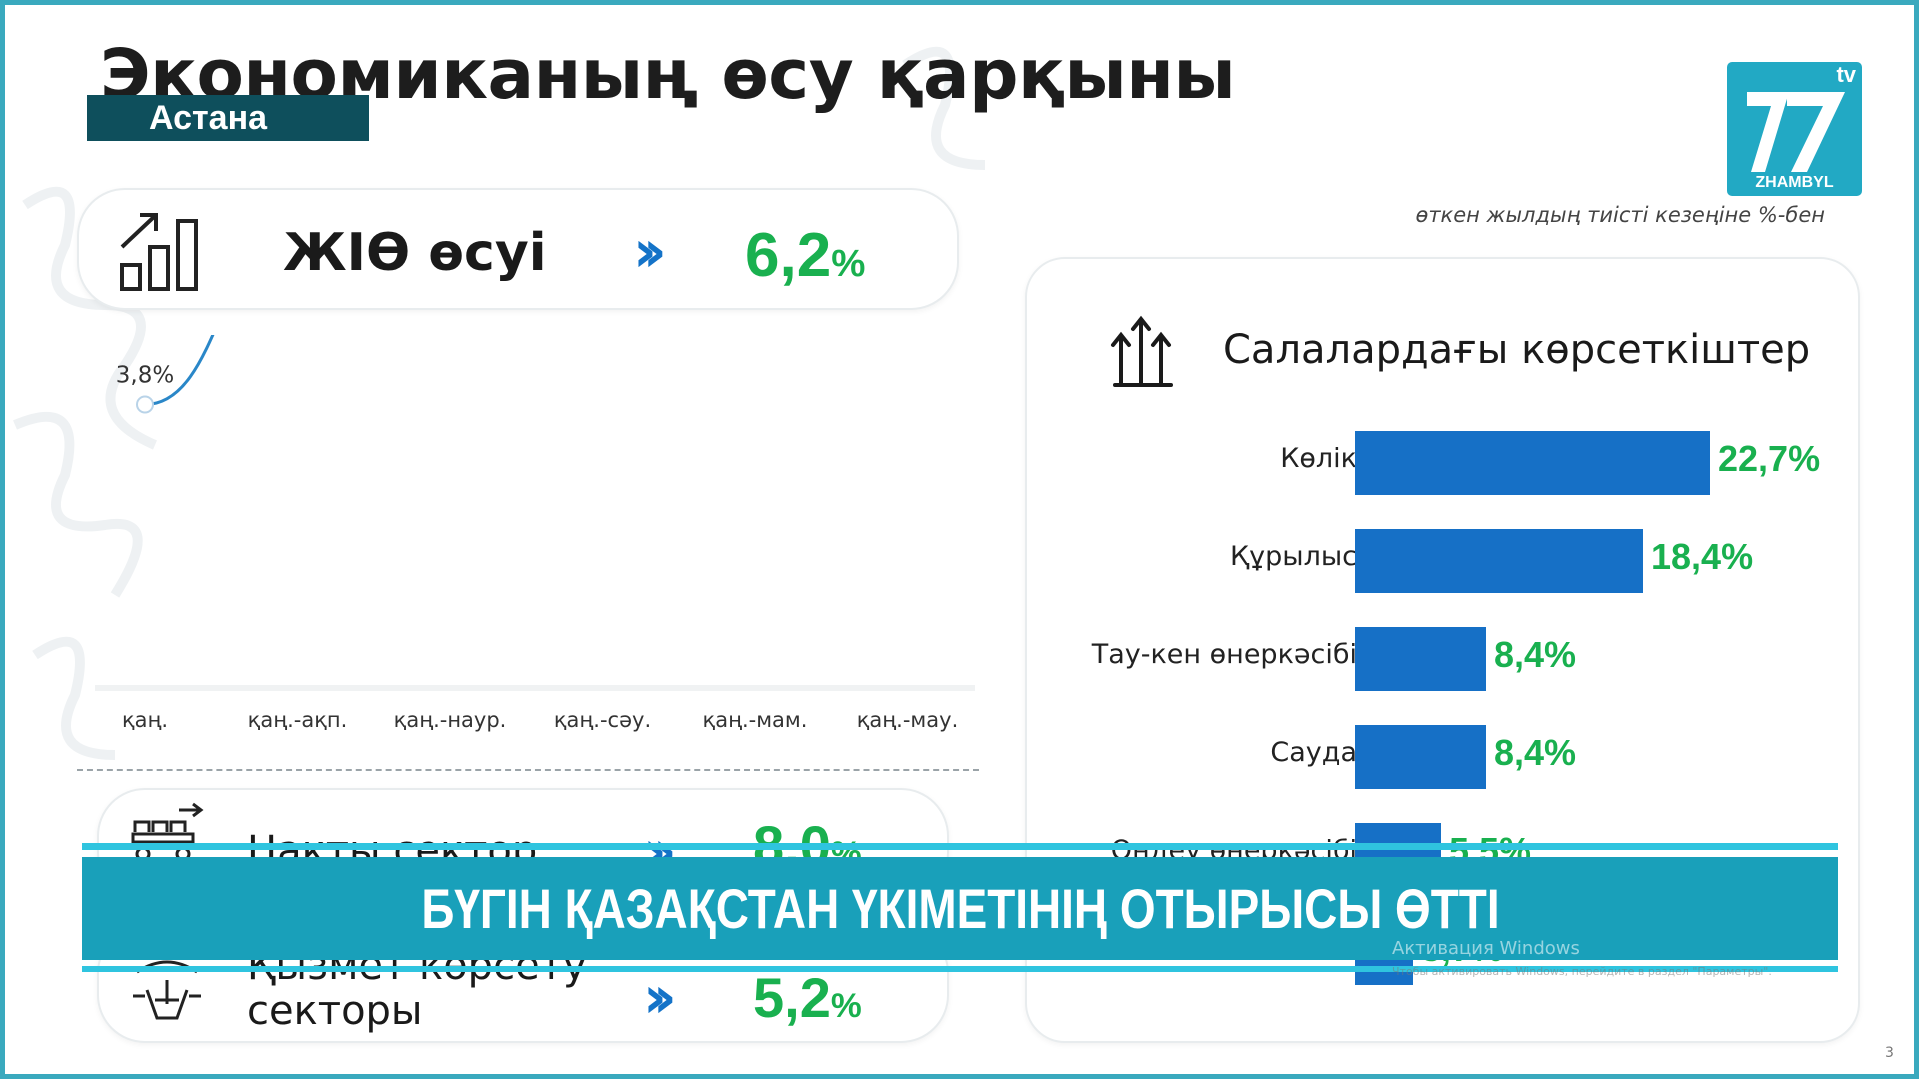  Describe the element at coordinates (535, 688) in the screenshot. I see `chart-baseline` at that location.